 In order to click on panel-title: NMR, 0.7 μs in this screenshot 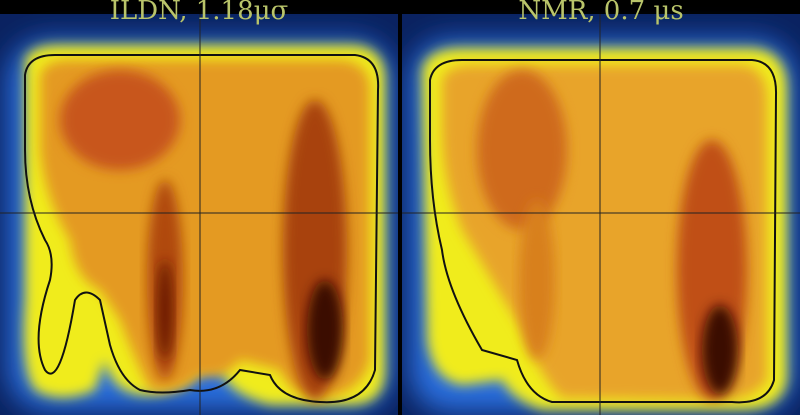, I will do `click(601, 13)`.